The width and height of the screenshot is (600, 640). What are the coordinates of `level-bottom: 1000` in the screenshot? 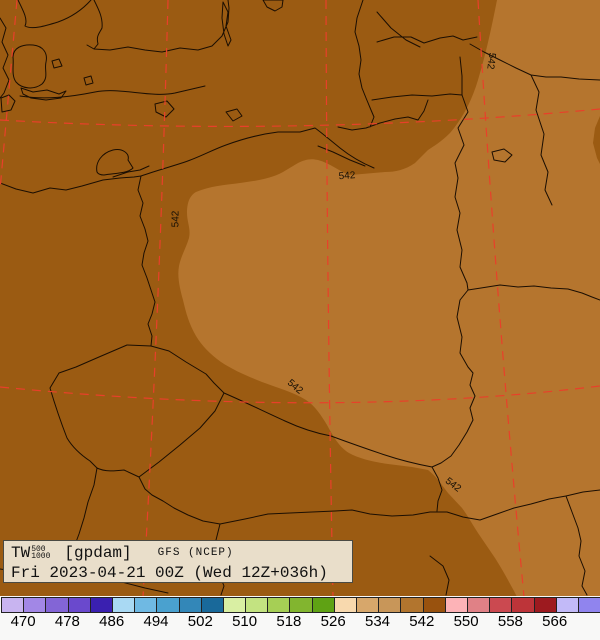 It's located at (41, 556).